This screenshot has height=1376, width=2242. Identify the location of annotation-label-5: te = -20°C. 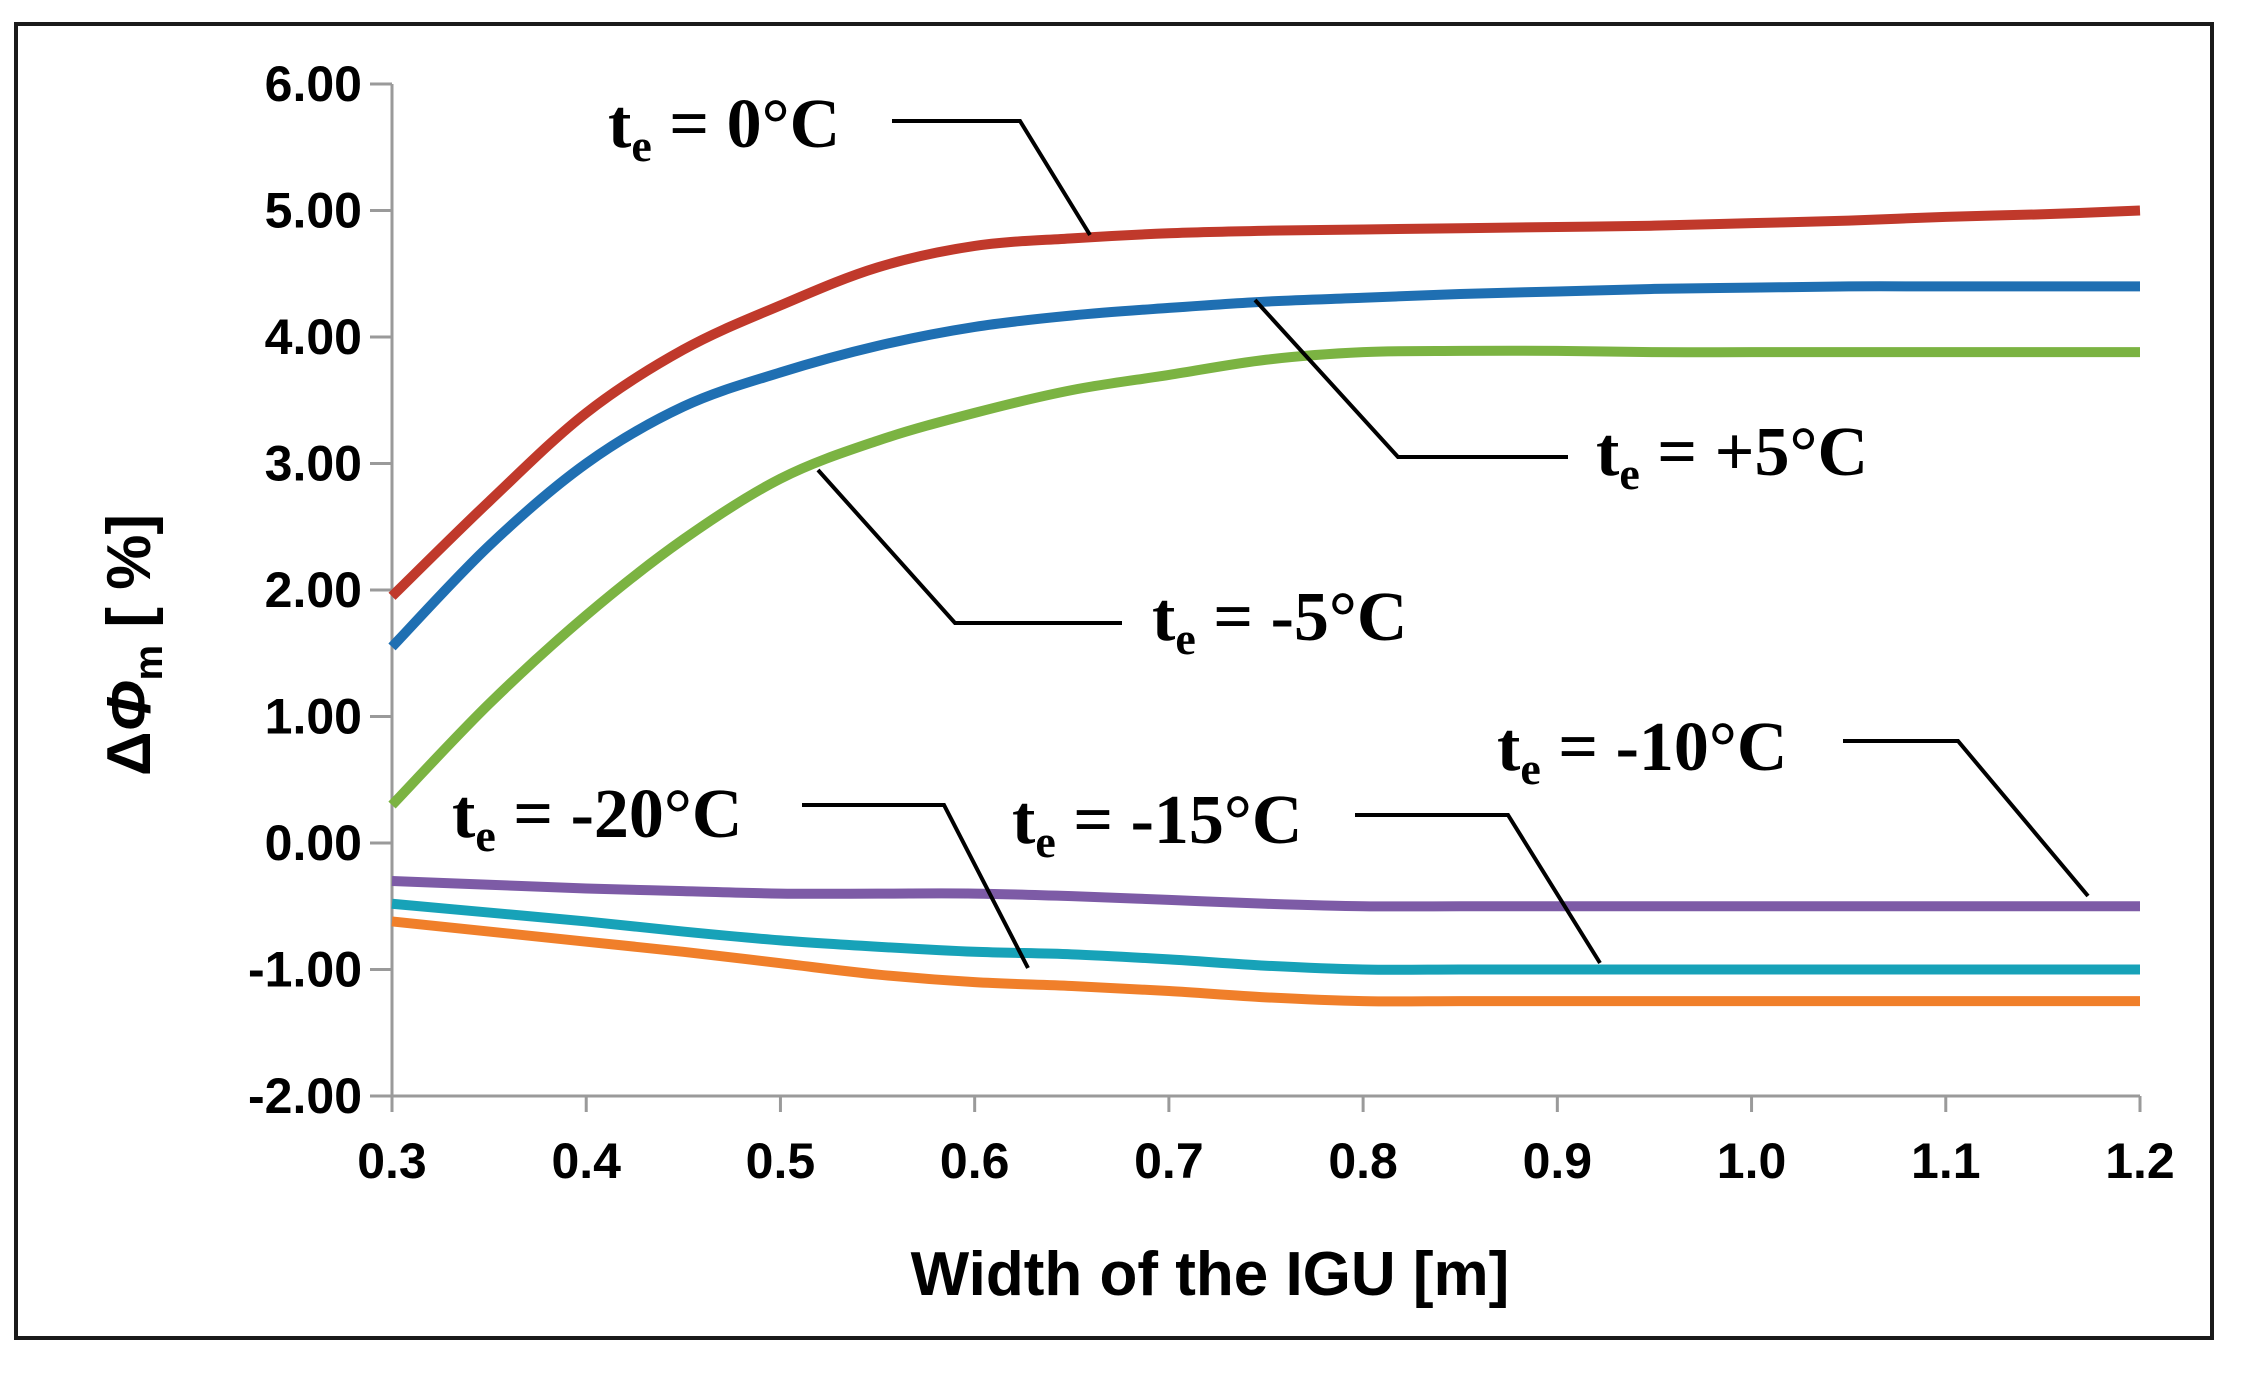
(597, 818).